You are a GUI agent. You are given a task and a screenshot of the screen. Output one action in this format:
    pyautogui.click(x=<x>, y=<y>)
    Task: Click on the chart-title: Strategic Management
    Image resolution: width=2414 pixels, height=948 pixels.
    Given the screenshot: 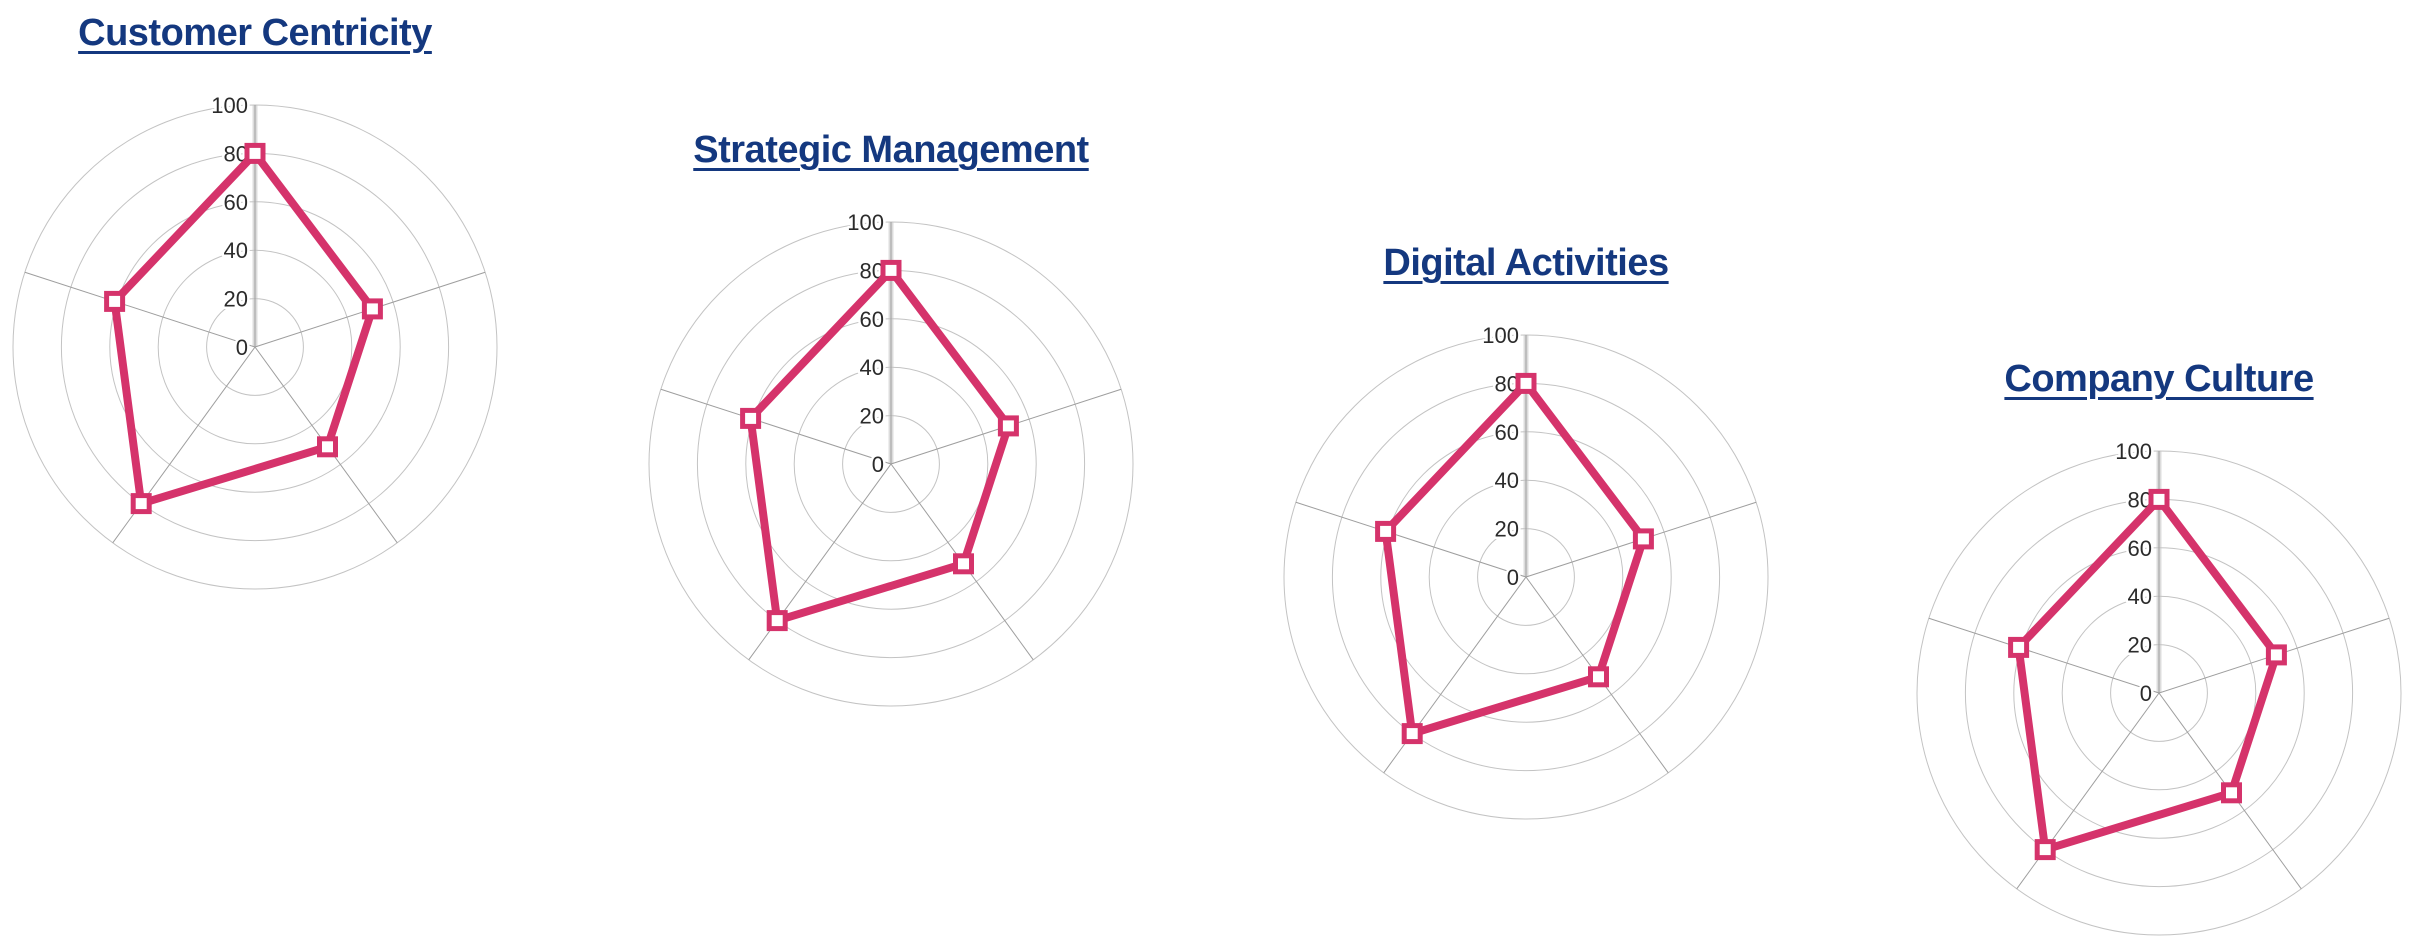 What is the action you would take?
    pyautogui.click(x=891, y=150)
    